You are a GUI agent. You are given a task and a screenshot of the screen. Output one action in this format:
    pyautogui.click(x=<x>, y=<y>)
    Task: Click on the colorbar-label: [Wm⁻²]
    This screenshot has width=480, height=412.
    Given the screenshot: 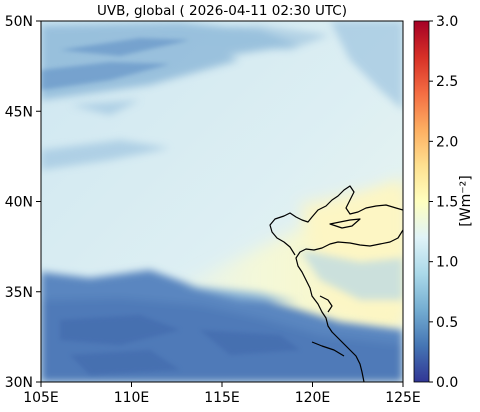 What is the action you would take?
    pyautogui.click(x=466, y=200)
    